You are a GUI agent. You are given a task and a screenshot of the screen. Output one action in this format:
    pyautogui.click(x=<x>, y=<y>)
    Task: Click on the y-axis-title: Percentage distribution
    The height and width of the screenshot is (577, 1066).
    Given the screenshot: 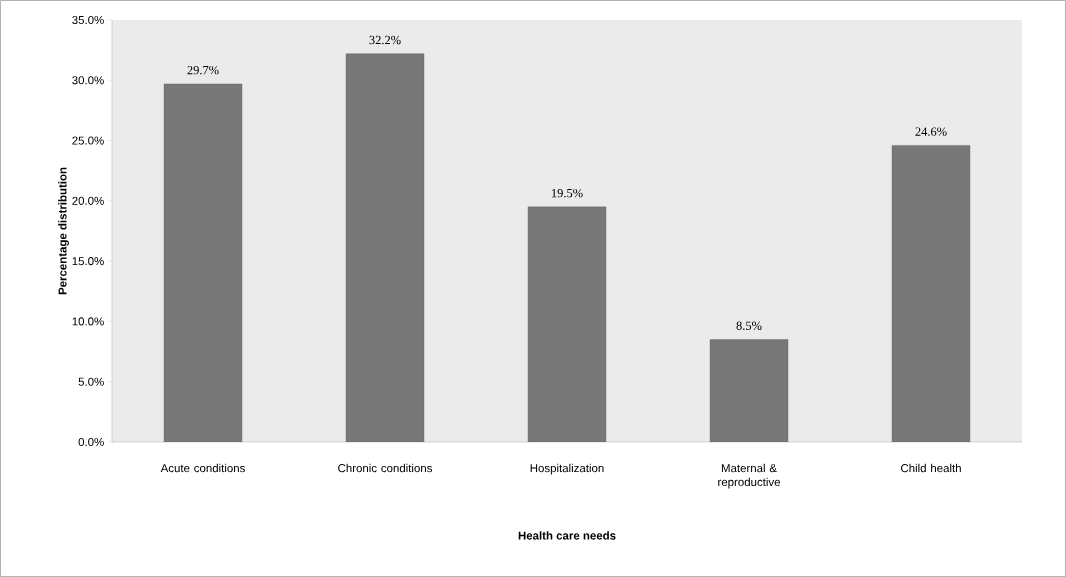 What is the action you would take?
    pyautogui.click(x=63, y=231)
    